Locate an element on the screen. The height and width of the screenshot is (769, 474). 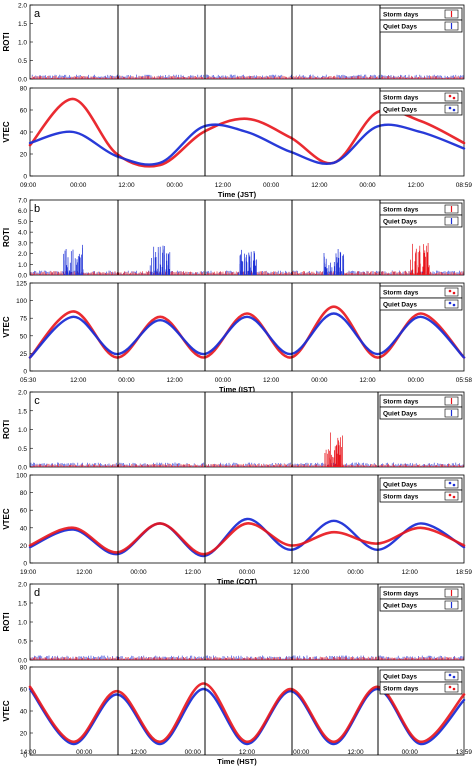
panel-letter: a is located at coordinates (37, 14).